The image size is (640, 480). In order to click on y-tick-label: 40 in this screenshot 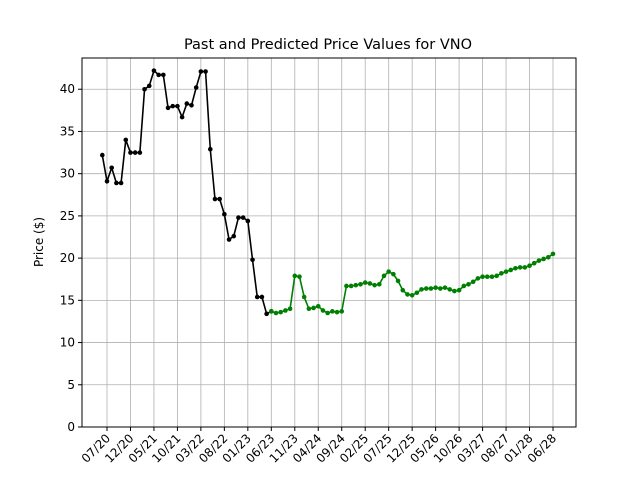, I will do `click(67, 89)`.